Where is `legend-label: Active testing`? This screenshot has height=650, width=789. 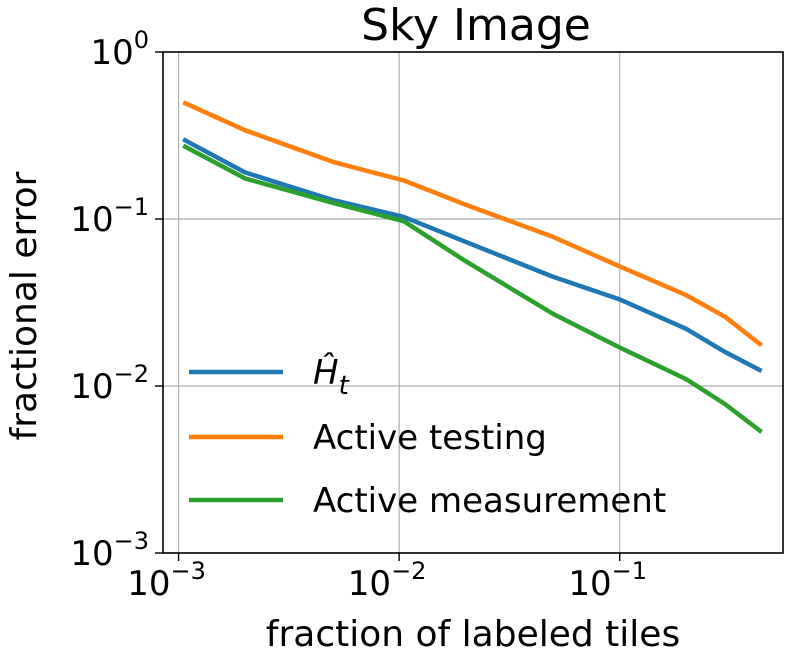 legend-label: Active testing is located at coordinates (430, 438).